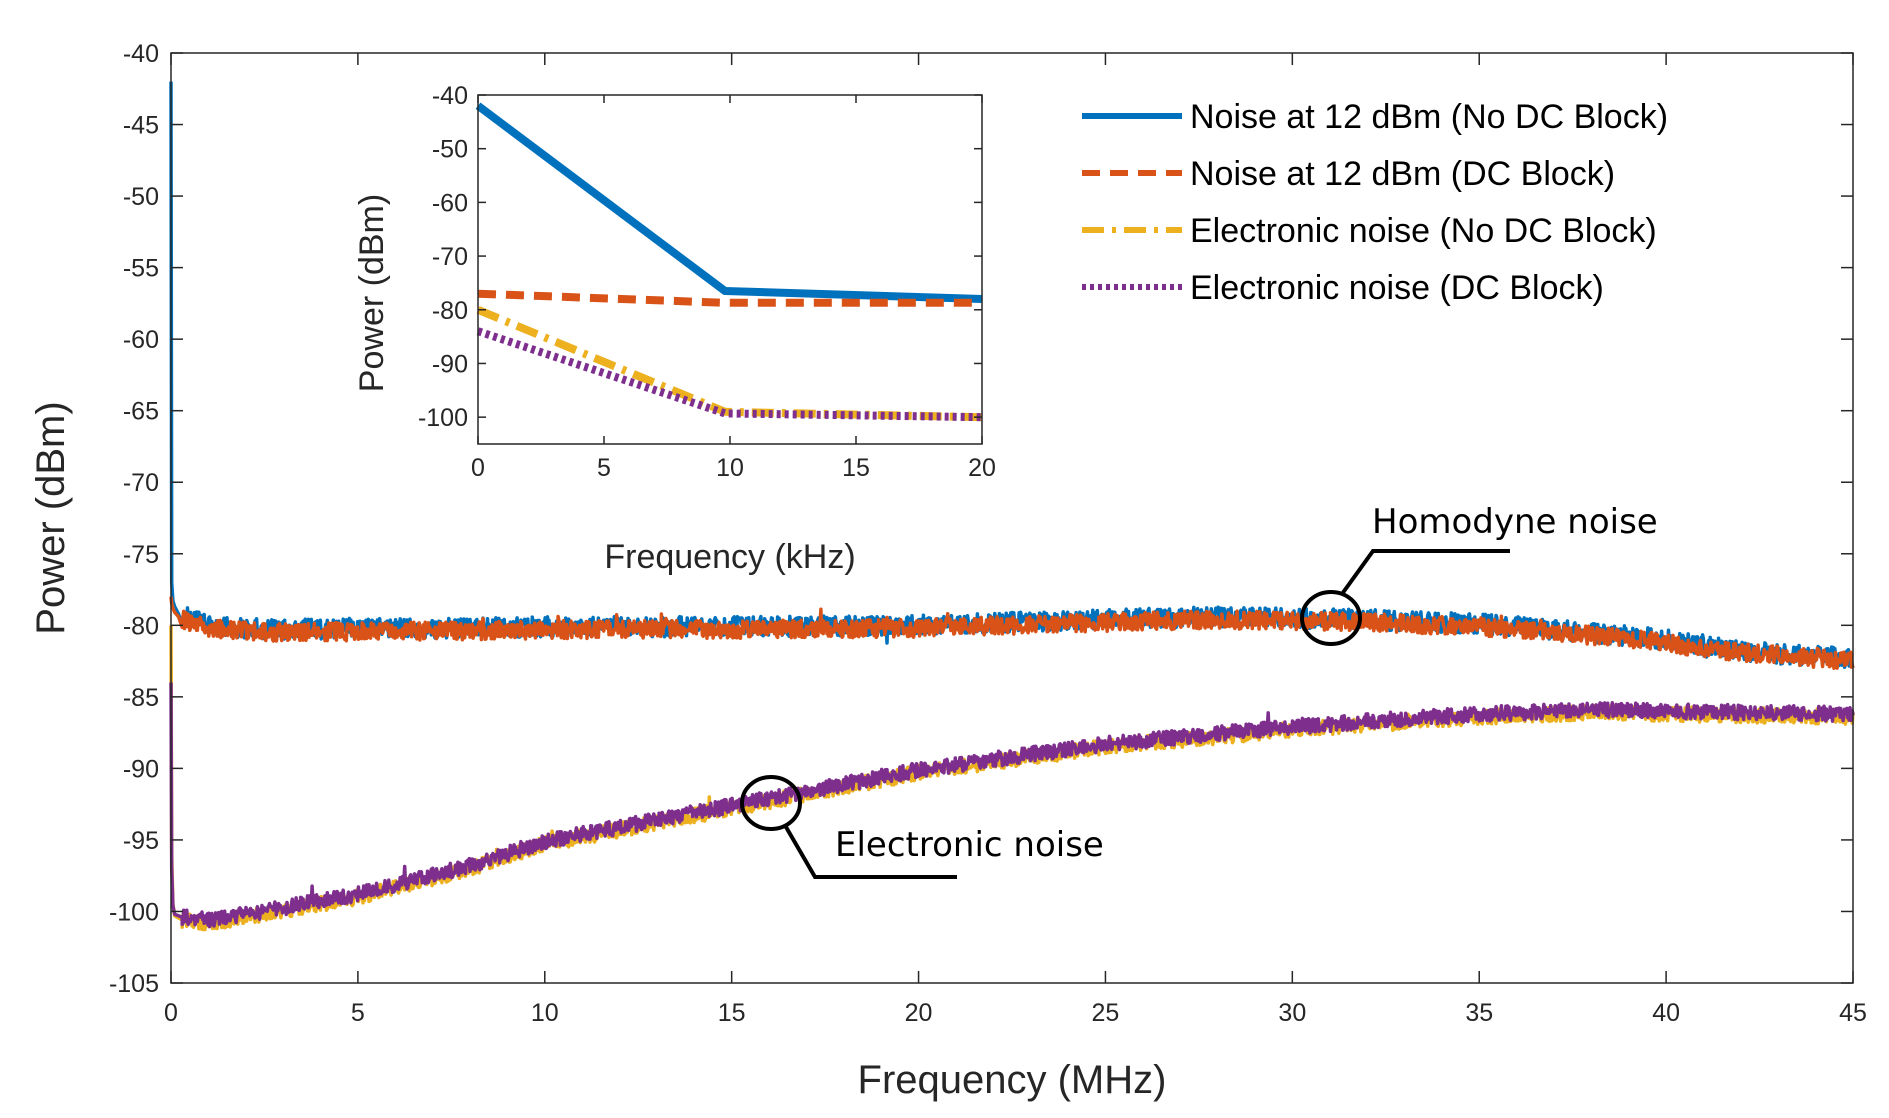 This screenshot has width=1889, height=1118. I want to click on main-x-tick-label: 35, so click(1479, 1013).